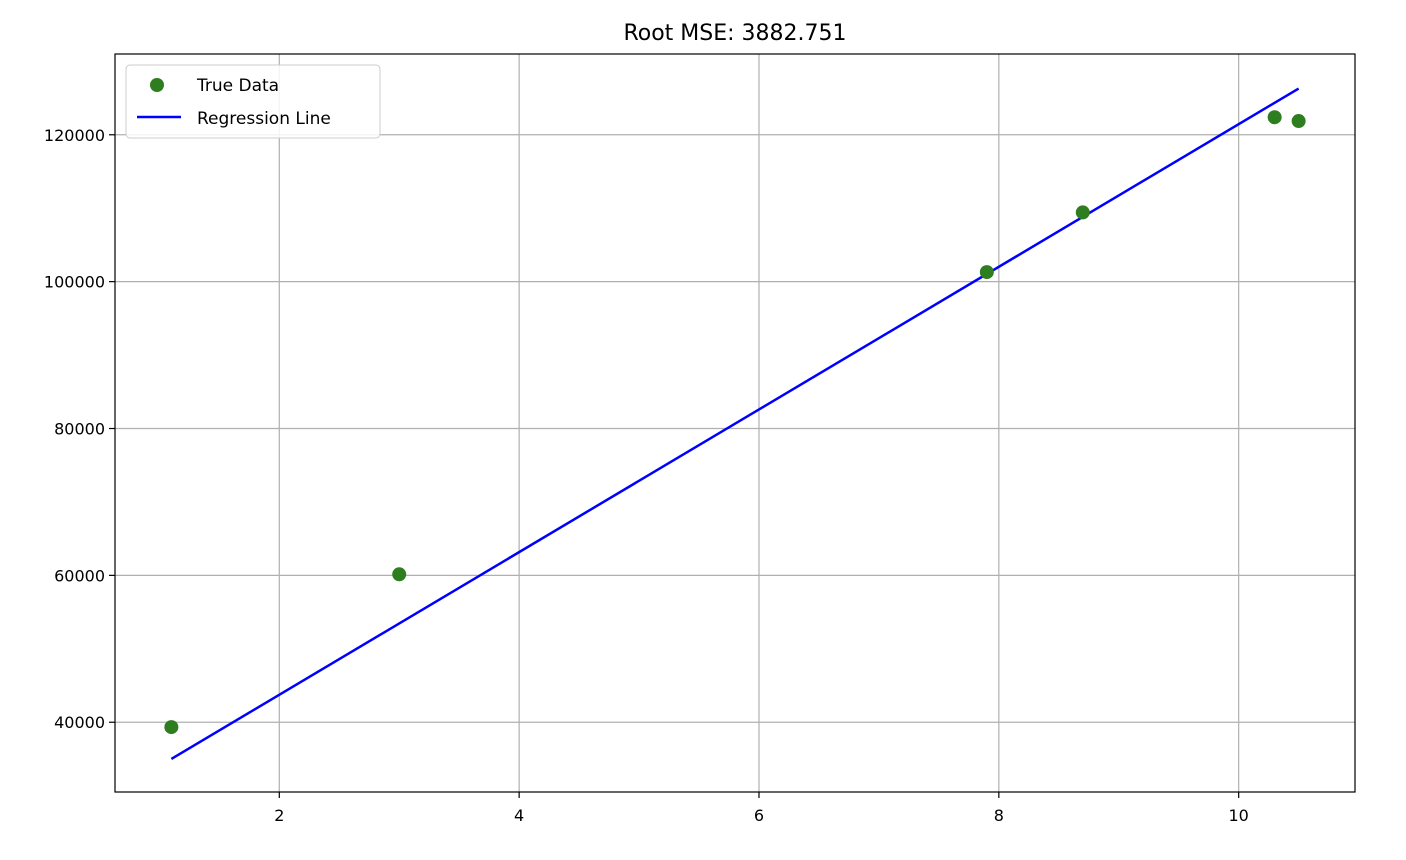 The image size is (1406, 860). Describe the element at coordinates (279, 815) in the screenshot. I see `x-tick-label: 2` at that location.